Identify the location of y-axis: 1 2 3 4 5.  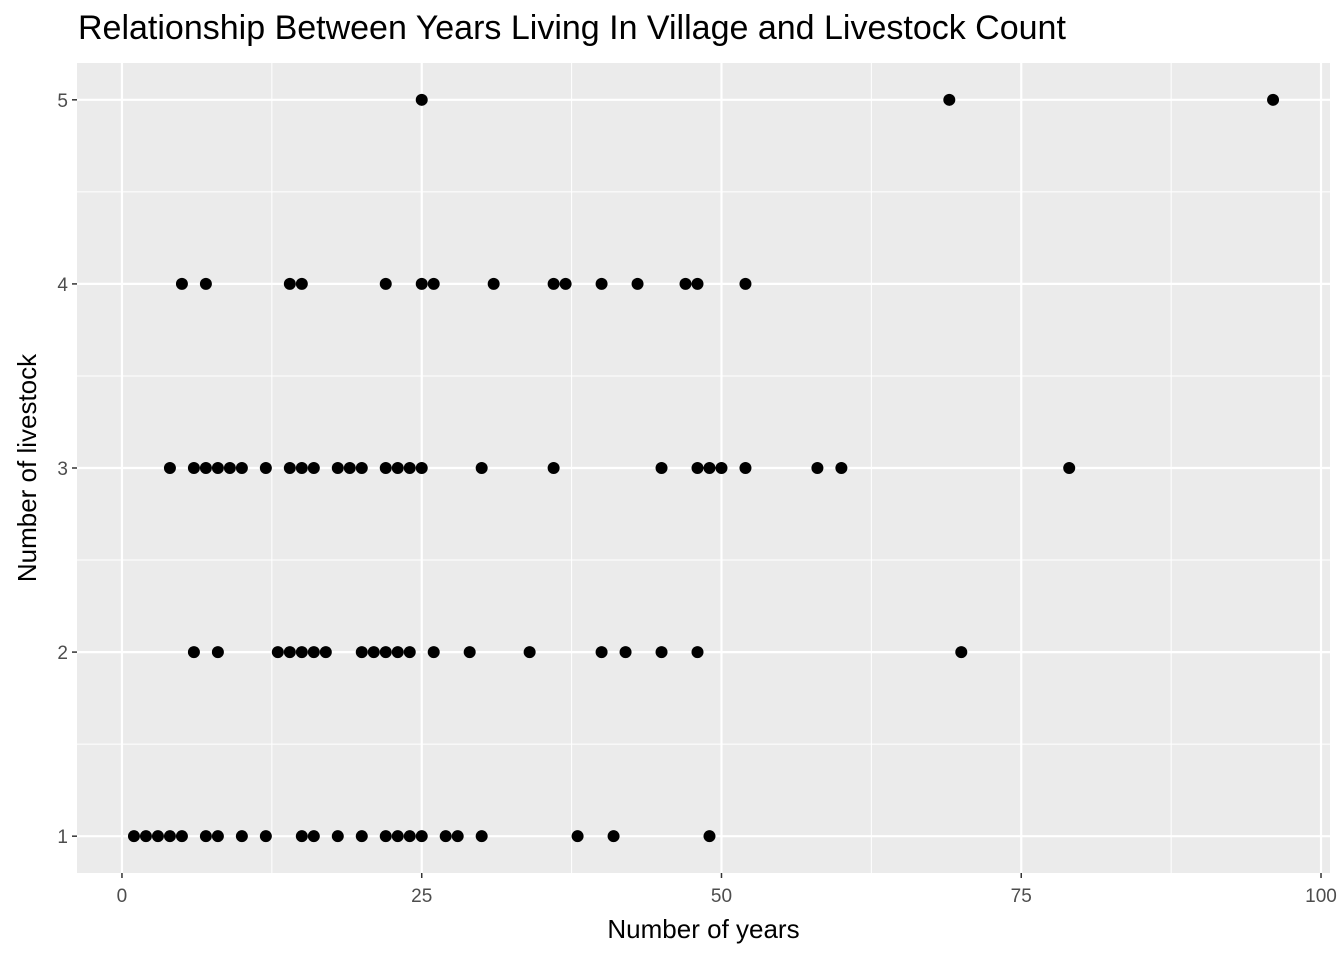
(67, 469).